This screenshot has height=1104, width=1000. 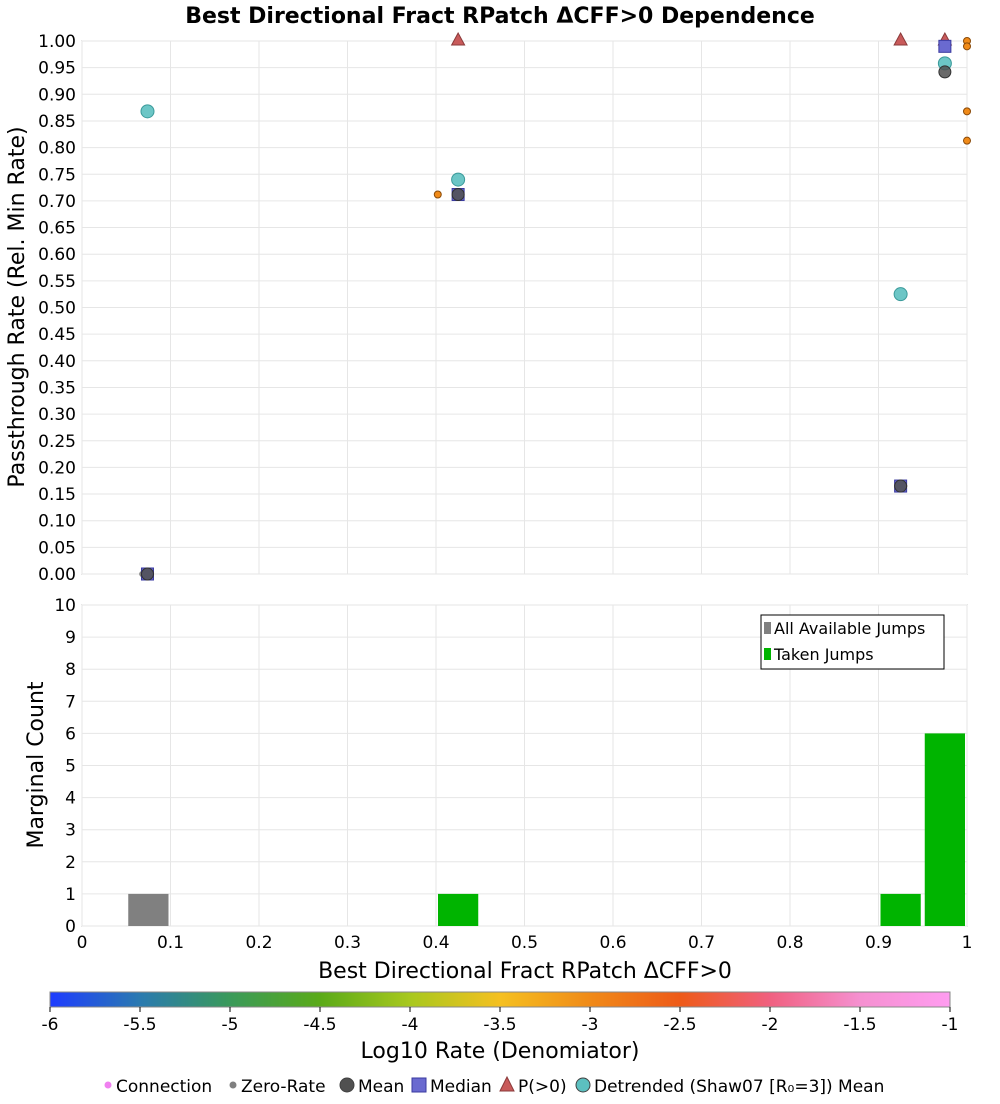 I want to click on y-tick-label: 0.90, so click(x=57, y=95).